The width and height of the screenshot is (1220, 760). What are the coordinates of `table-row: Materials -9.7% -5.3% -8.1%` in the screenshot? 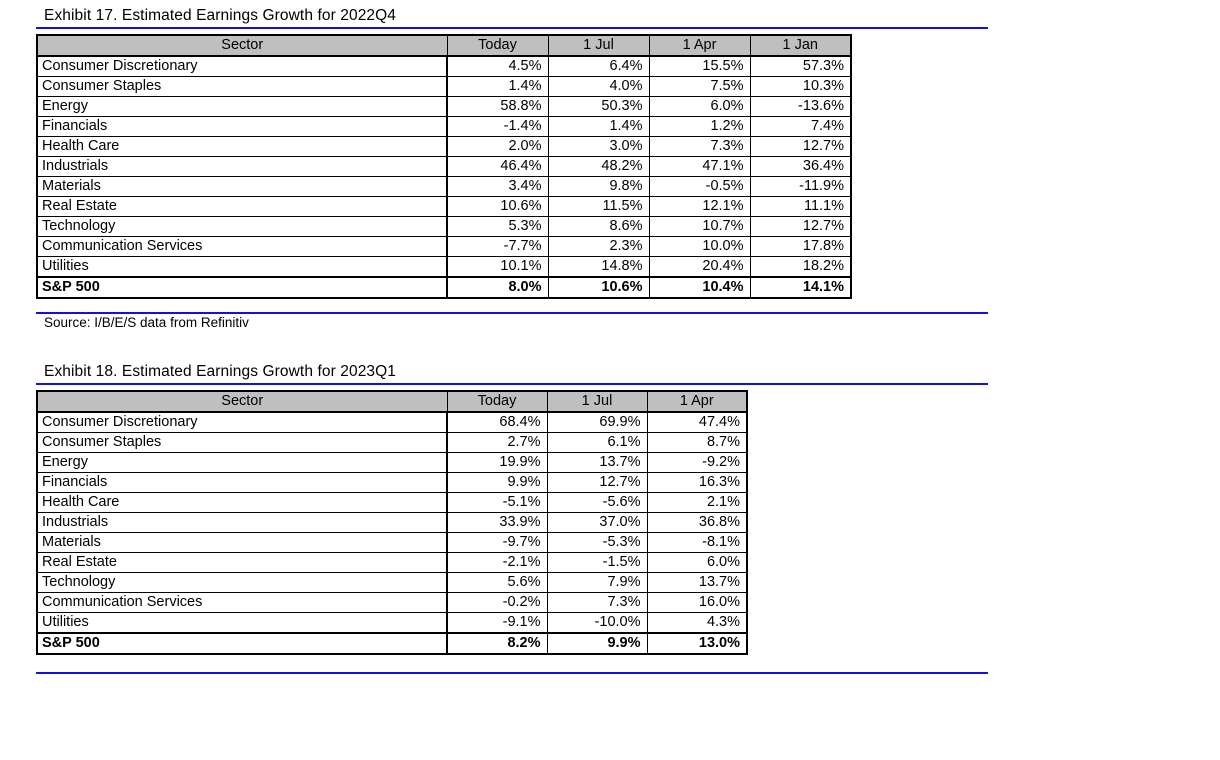 It's located at (392, 542).